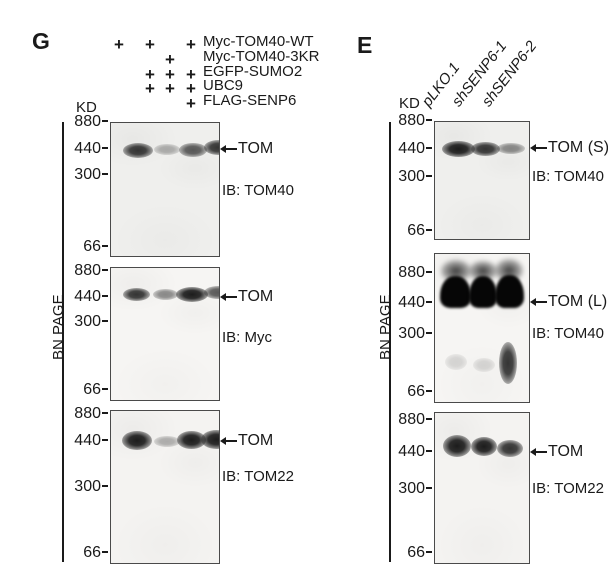 Image resolution: width=608 pixels, height=575 pixels. Describe the element at coordinates (211, 292) in the screenshot. I see `band-g-myc-lane4` at that location.